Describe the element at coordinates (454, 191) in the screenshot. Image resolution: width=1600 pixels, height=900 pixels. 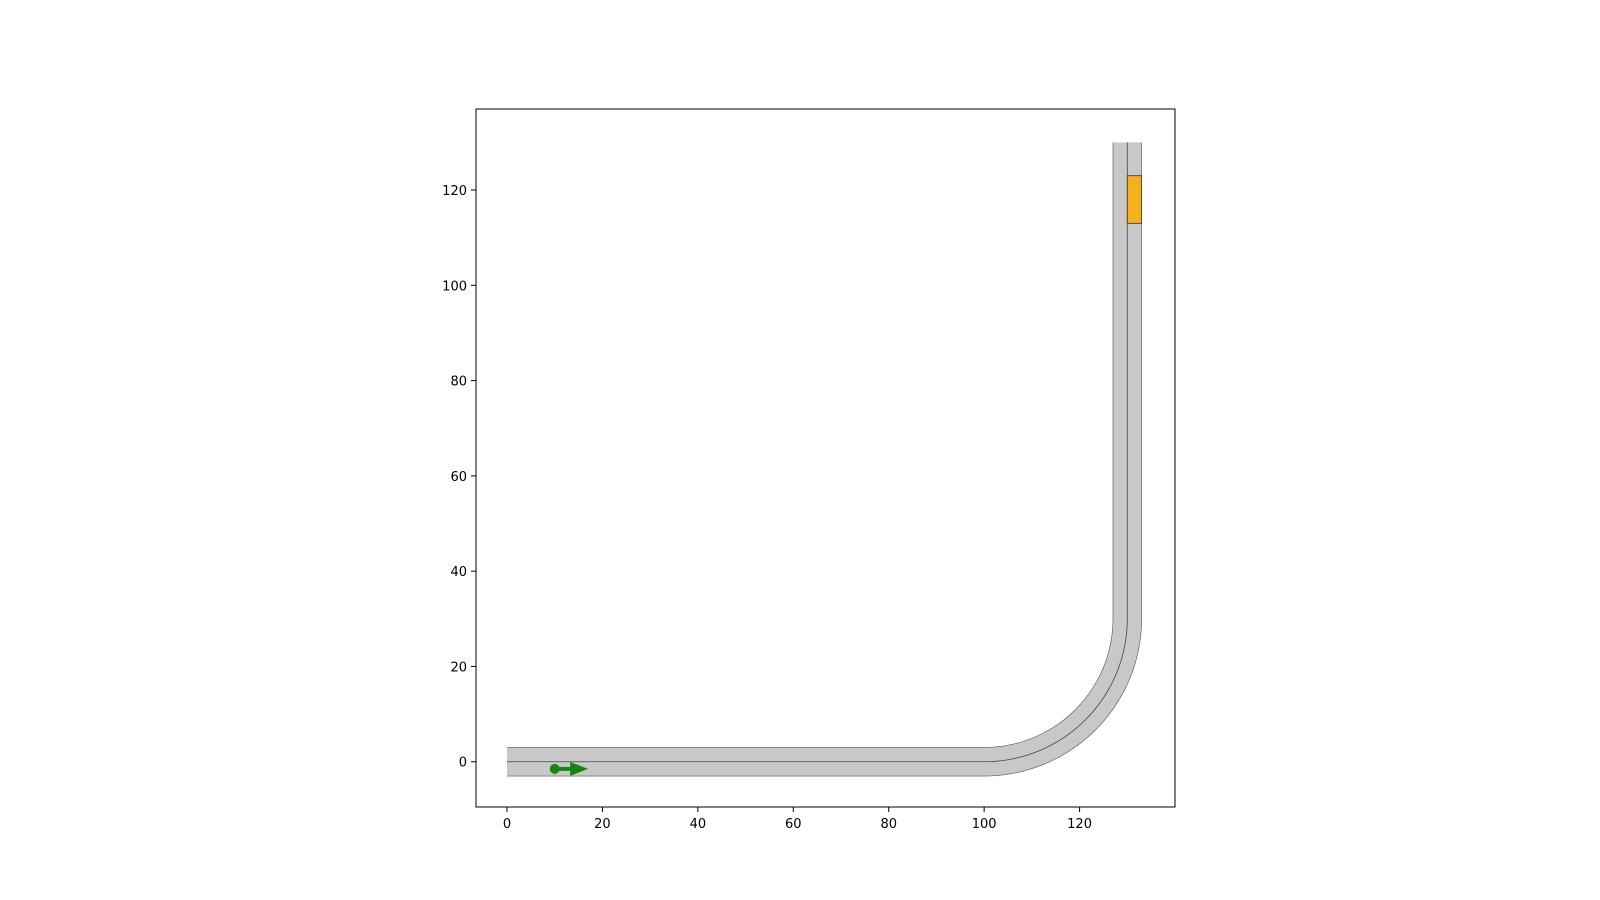
I see `y-tick-label: 120` at that location.